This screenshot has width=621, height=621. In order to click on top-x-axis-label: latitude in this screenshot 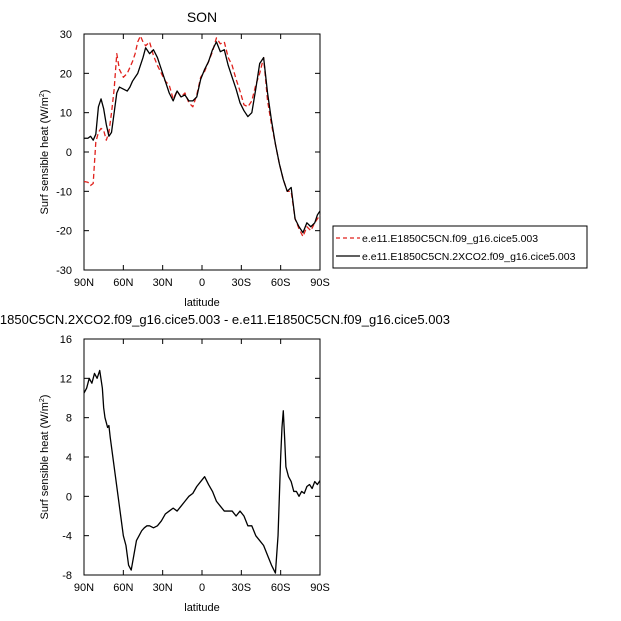, I will do `click(201, 303)`.